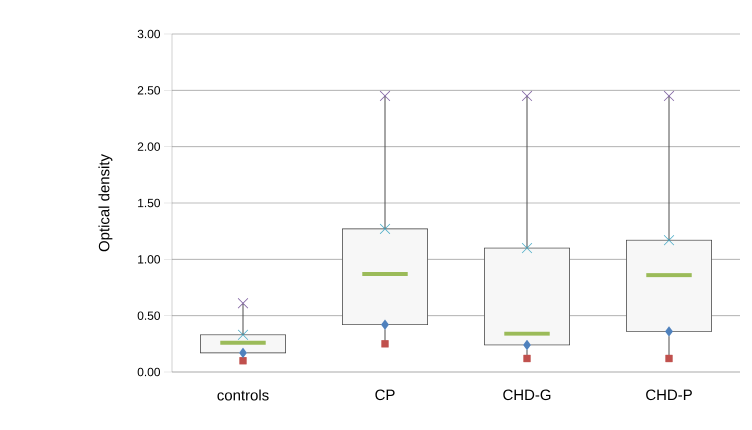 The height and width of the screenshot is (430, 752). I want to click on x-tick-label: CP, so click(385, 395).